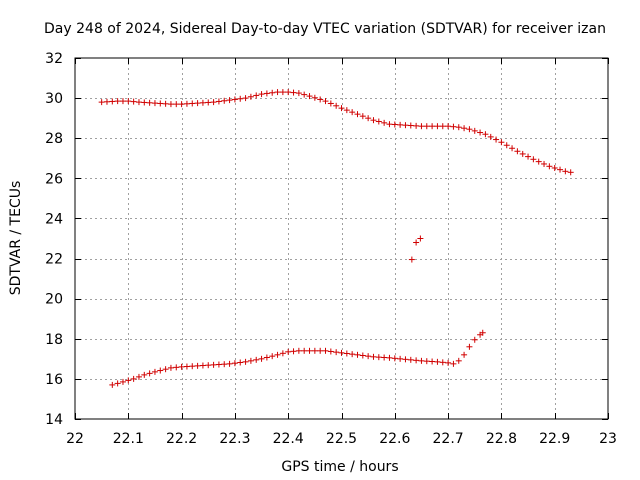  I want to click on y-tick-label: 16, so click(54, 380).